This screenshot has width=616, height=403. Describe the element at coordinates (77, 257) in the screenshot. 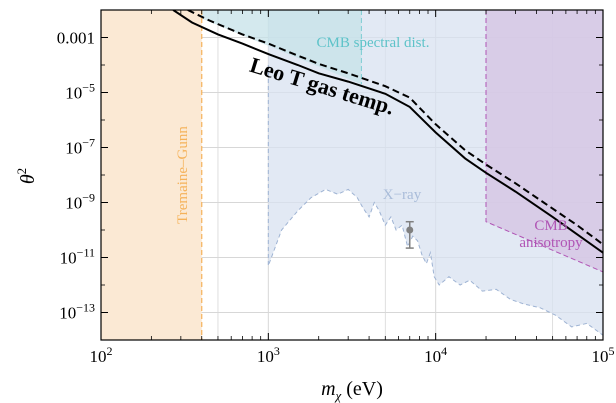

I see `y-tick-label: 10⁻¹¹` at that location.